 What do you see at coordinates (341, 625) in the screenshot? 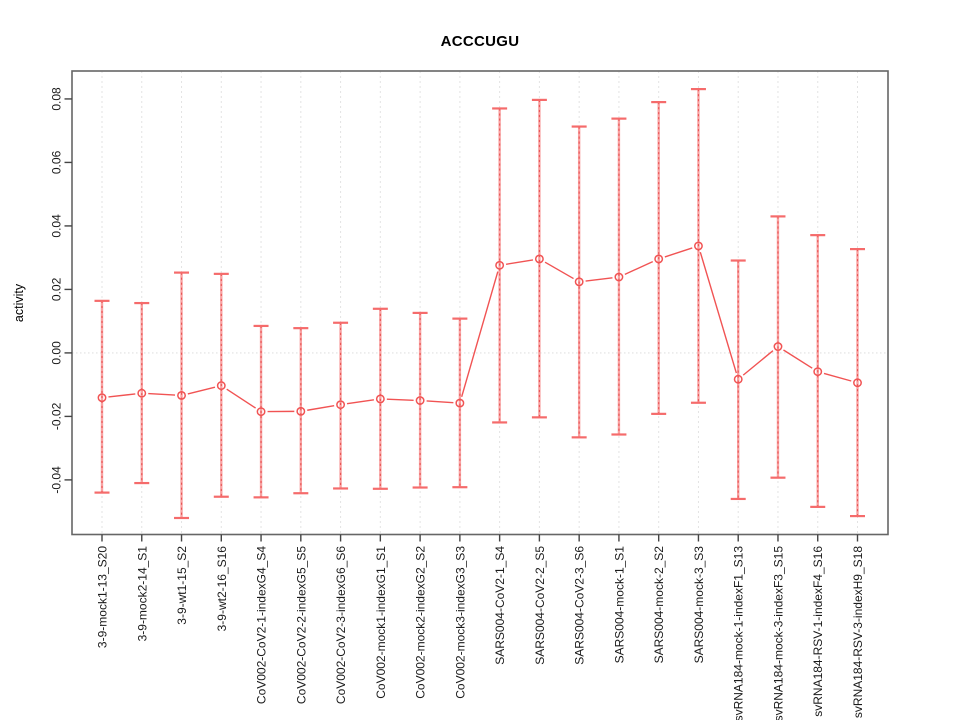
I see `x-tick-label: CoV002-CoV2-3-indexG6_S6` at bounding box center [341, 625].